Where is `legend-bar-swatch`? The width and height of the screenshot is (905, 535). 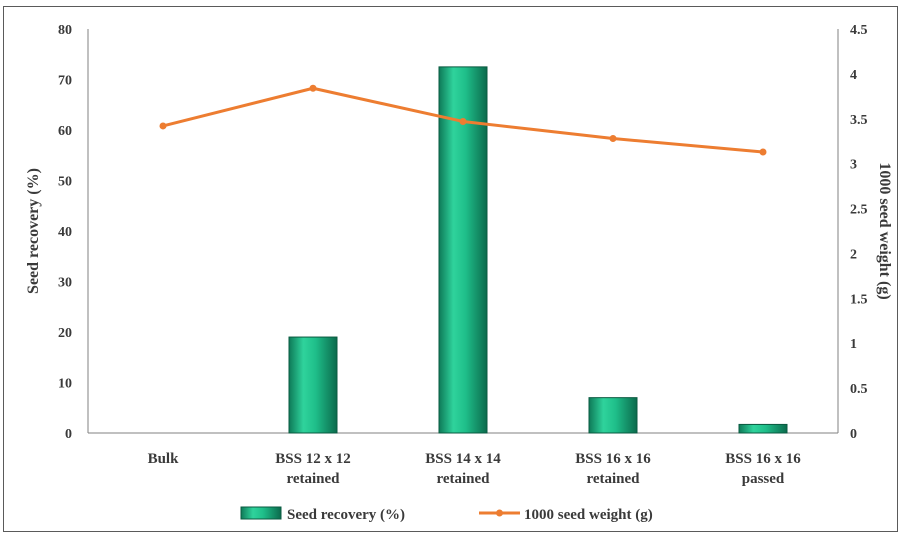 legend-bar-swatch is located at coordinates (261, 513).